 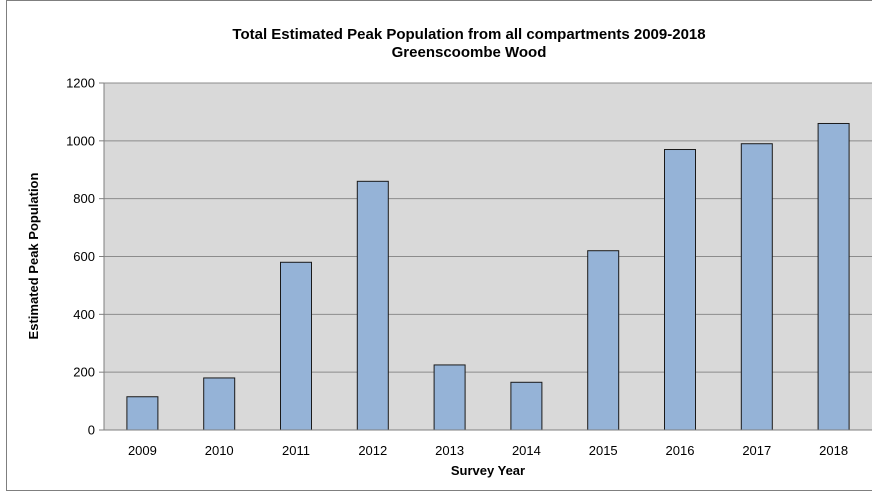 I want to click on bar-2015, so click(x=603, y=340).